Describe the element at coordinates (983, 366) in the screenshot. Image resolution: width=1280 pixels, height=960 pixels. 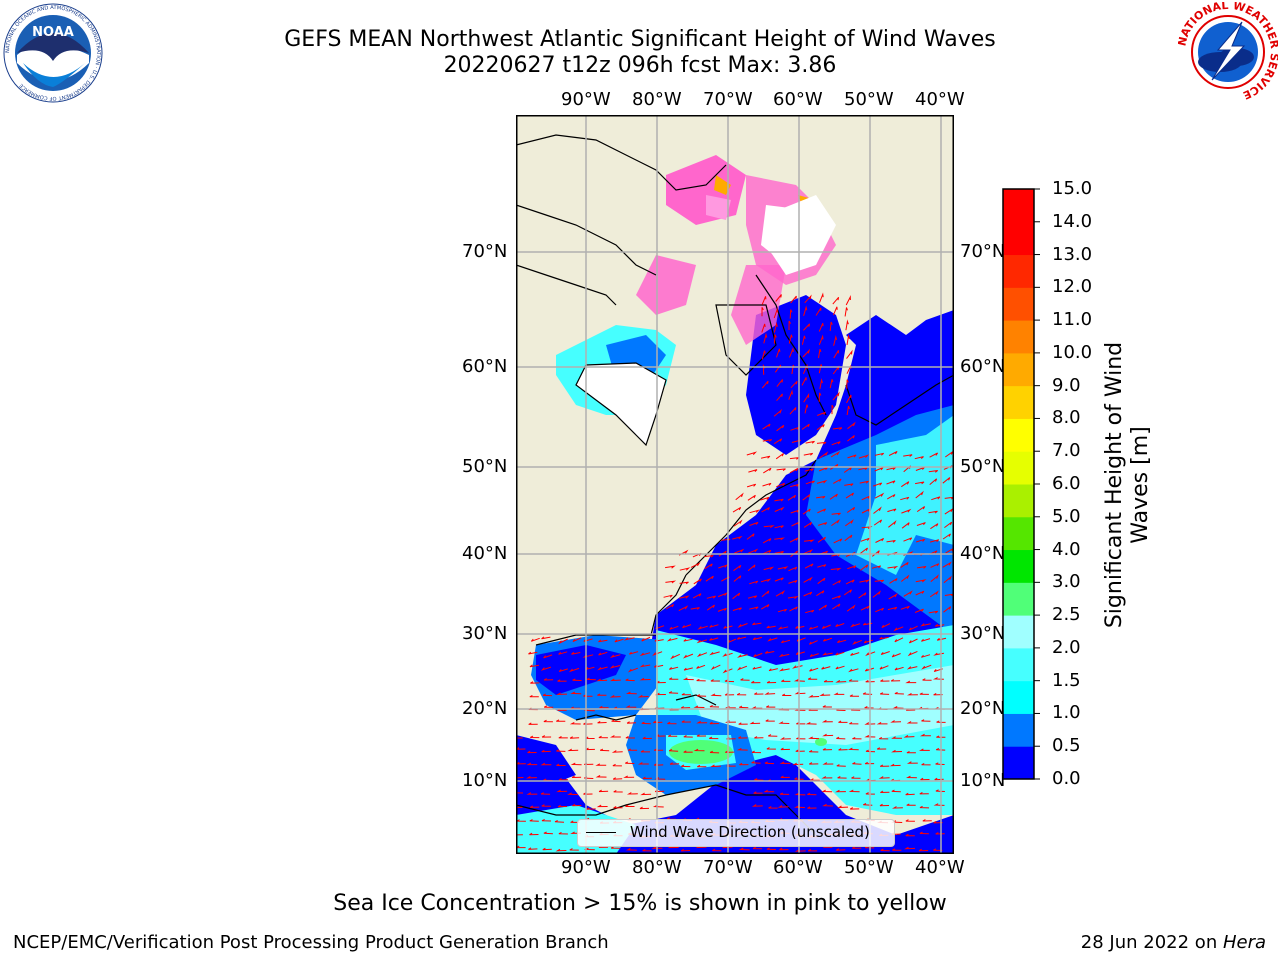
I see `lat-label-right: 60°N` at that location.